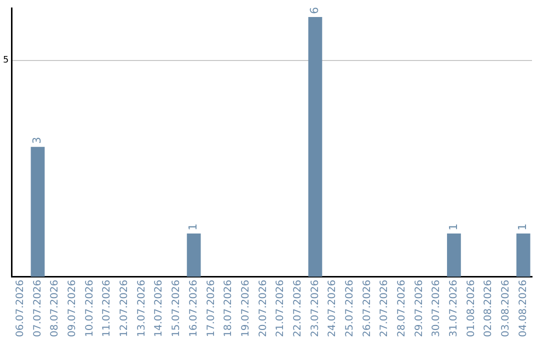 This screenshot has height=340, width=540. What do you see at coordinates (280, 309) in the screenshot?
I see `x-tick-label: 21.07.2026` at bounding box center [280, 309].